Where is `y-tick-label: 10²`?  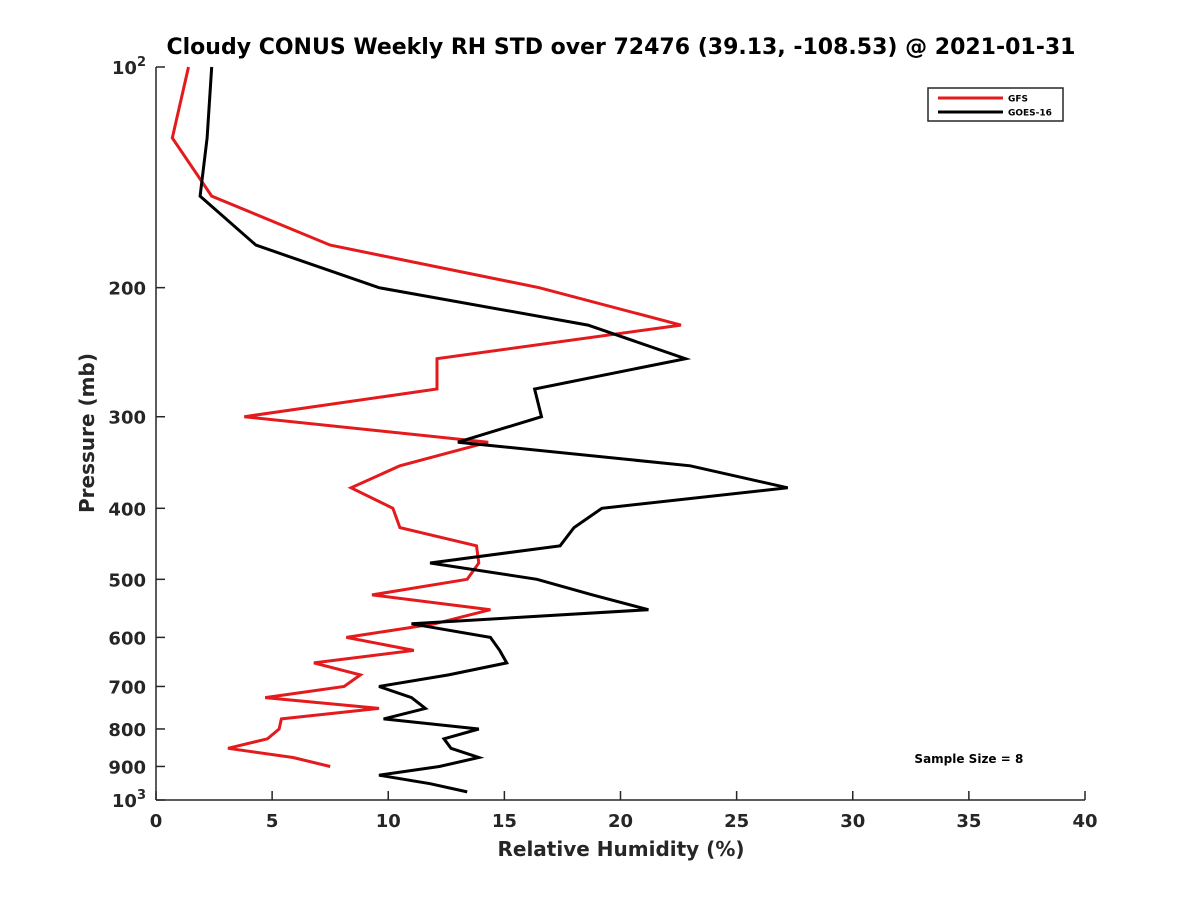 y-tick-label: 10² is located at coordinates (129, 67).